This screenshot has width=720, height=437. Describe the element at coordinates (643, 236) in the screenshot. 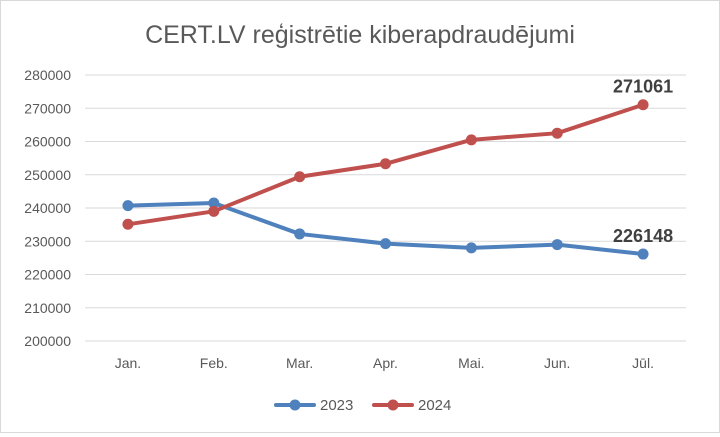

I see `data-label-2023: 226148` at that location.